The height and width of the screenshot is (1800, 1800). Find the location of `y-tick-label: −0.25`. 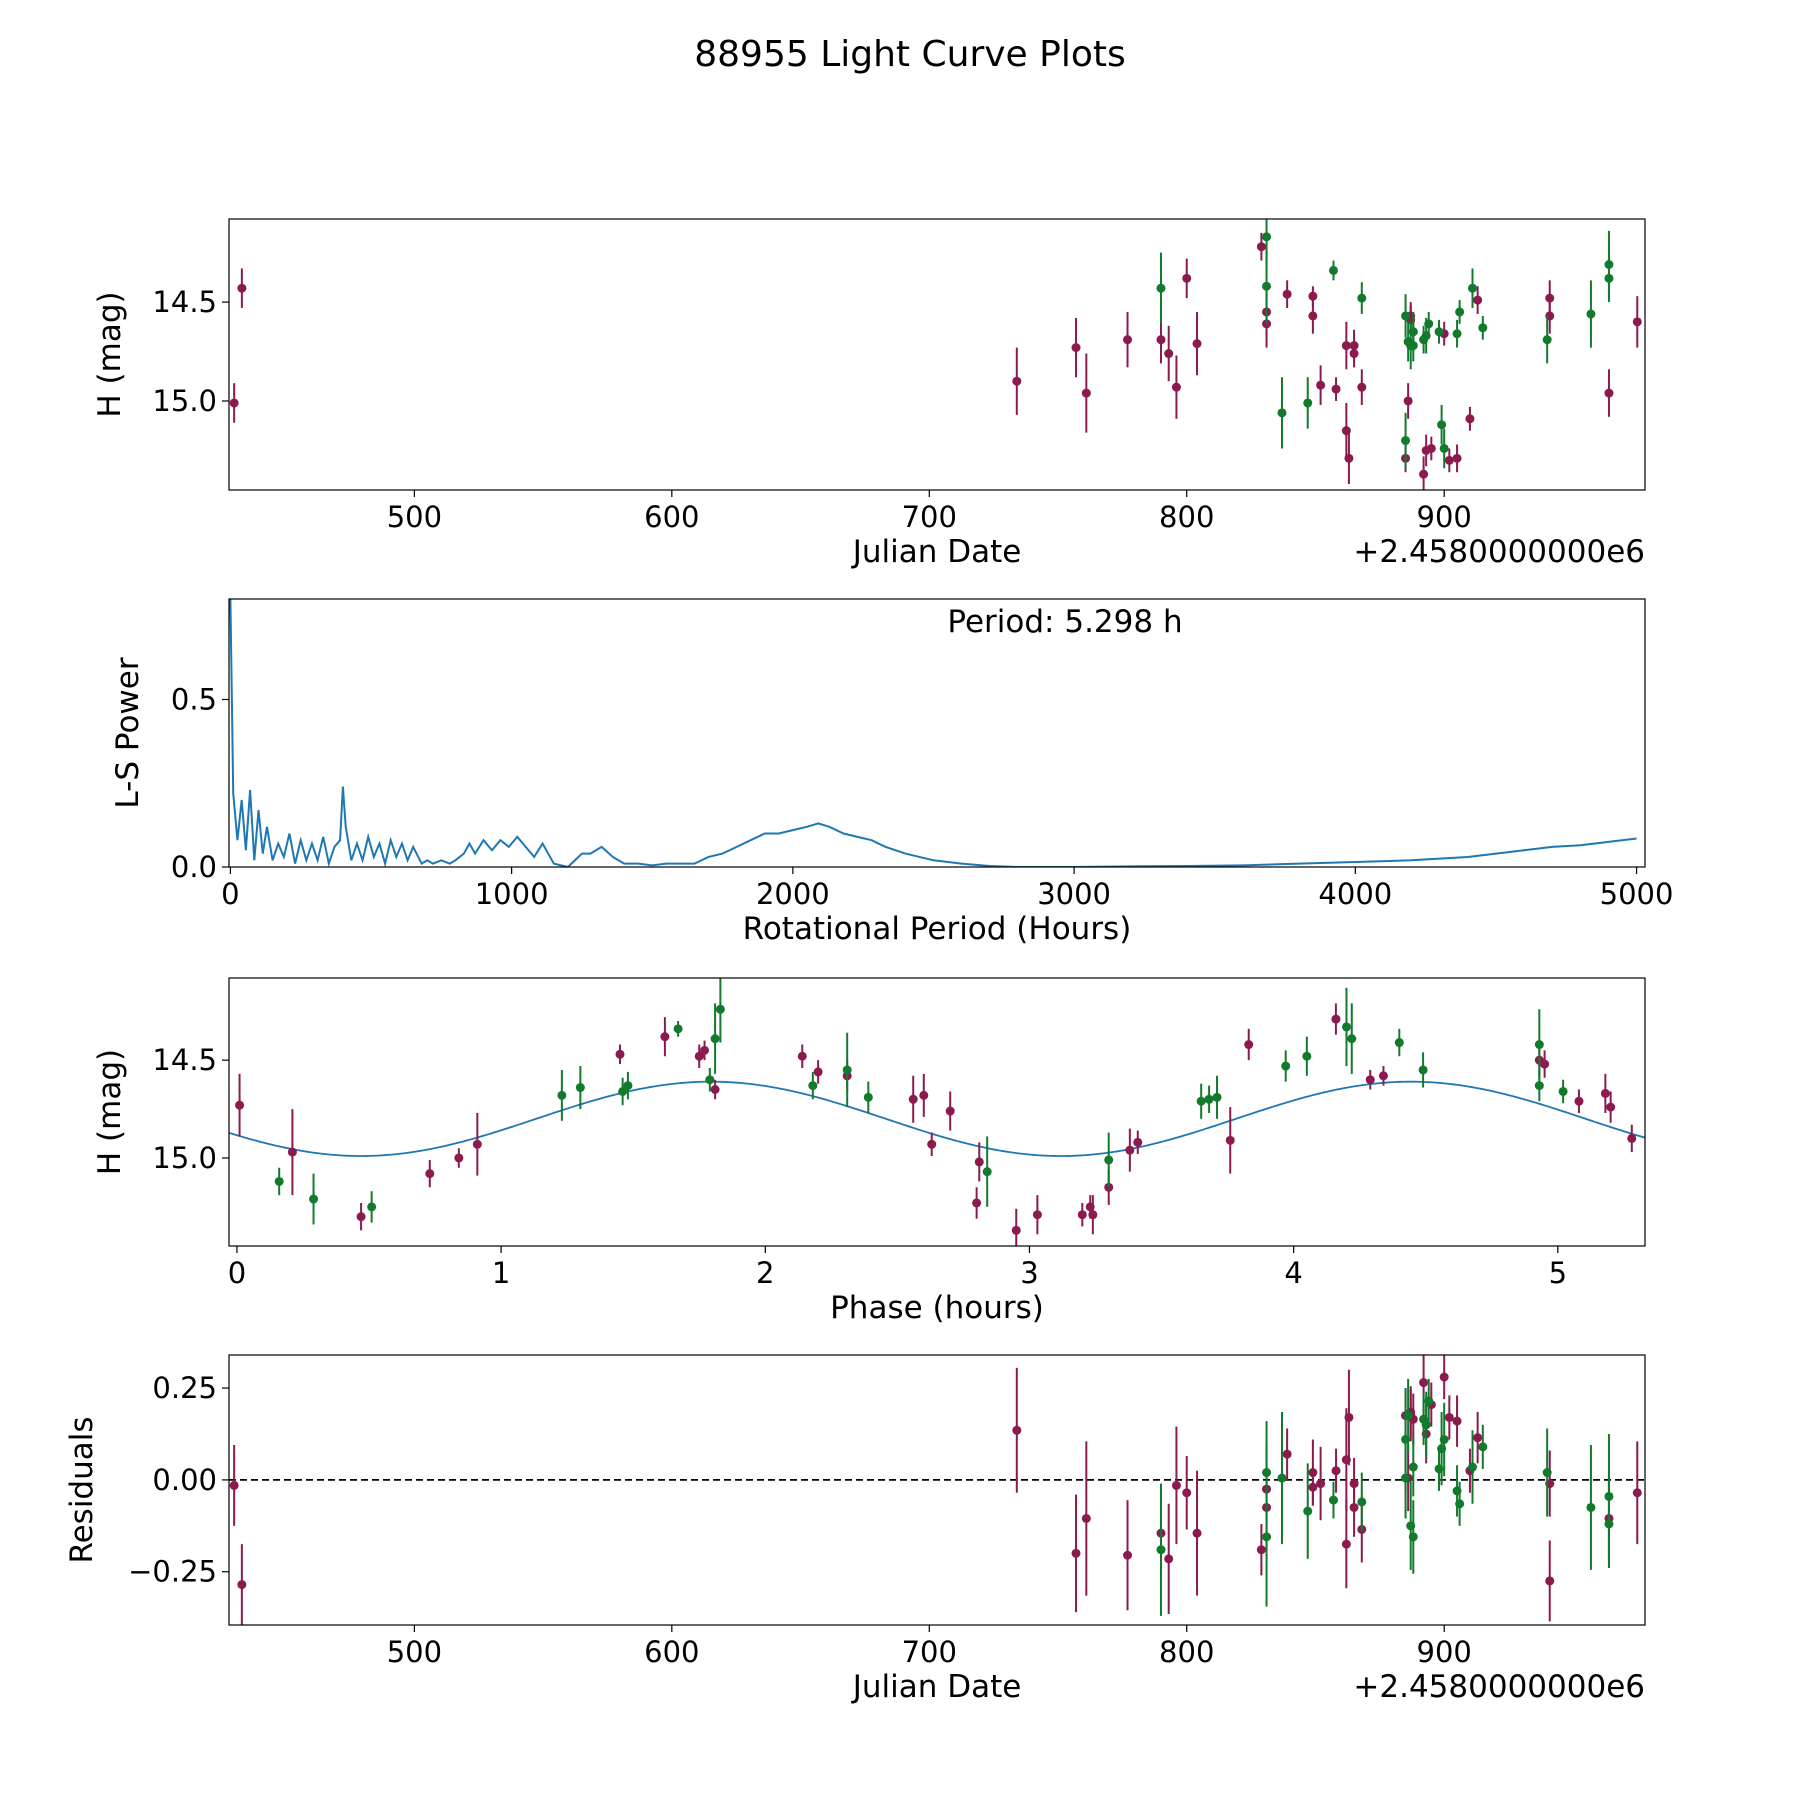

y-tick-label: −0.25 is located at coordinates (172, 1572).